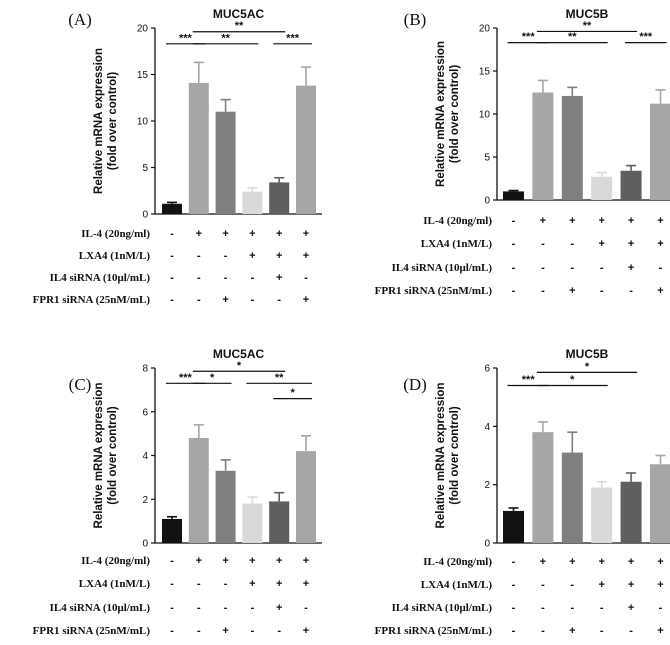 The image size is (670, 645). Describe the element at coordinates (143, 75) in the screenshot. I see `y-tick-label: 15` at that location.